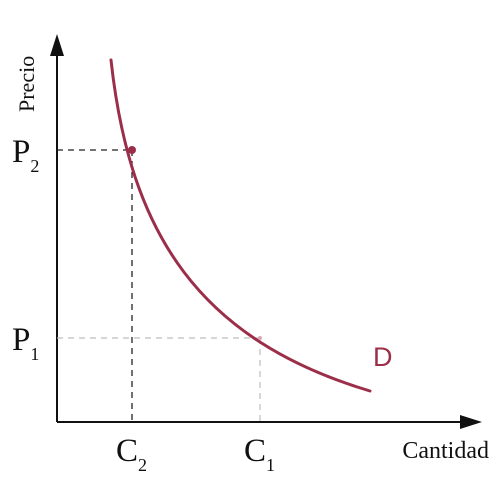  What do you see at coordinates (131, 454) in the screenshot?
I see `quantity-label-c2: C2` at bounding box center [131, 454].